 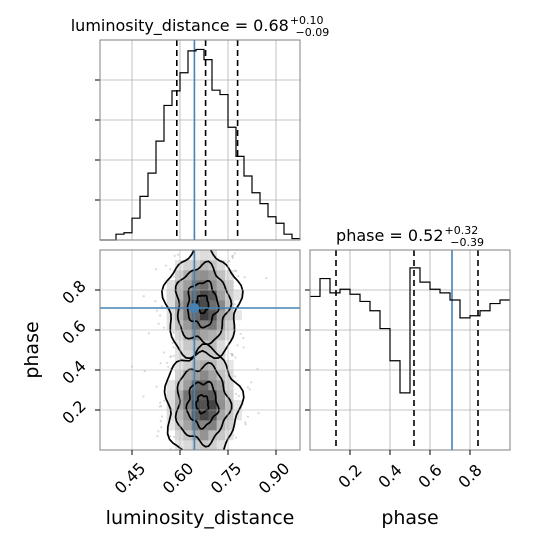 What do you see at coordinates (389, 475) in the screenshot?
I see `xtick-label: 0.4` at bounding box center [389, 475].